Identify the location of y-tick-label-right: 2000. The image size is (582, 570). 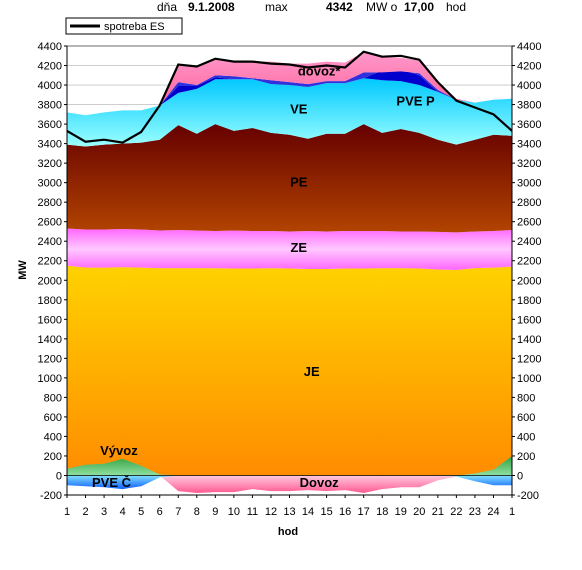
(529, 281).